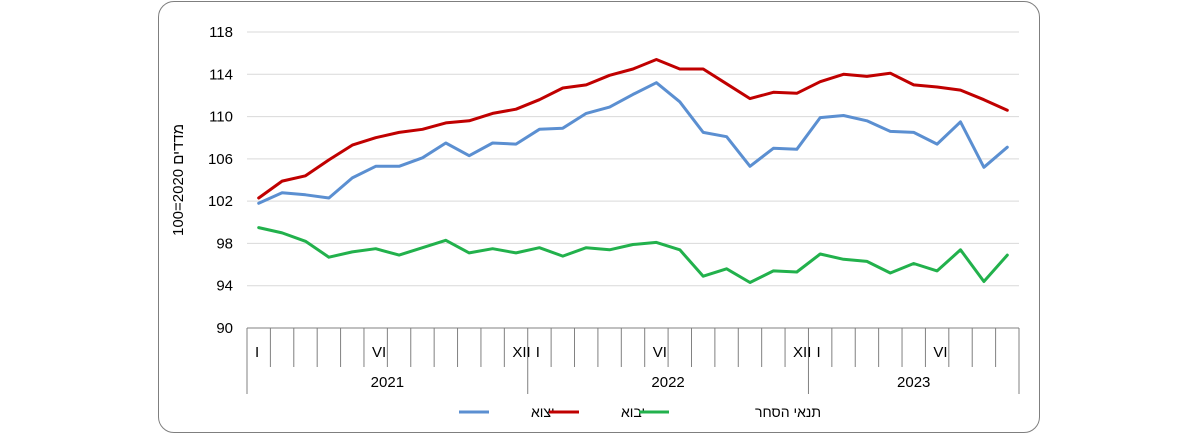 The image size is (1200, 437). I want to click on y-tick-label: 114, so click(221, 74).